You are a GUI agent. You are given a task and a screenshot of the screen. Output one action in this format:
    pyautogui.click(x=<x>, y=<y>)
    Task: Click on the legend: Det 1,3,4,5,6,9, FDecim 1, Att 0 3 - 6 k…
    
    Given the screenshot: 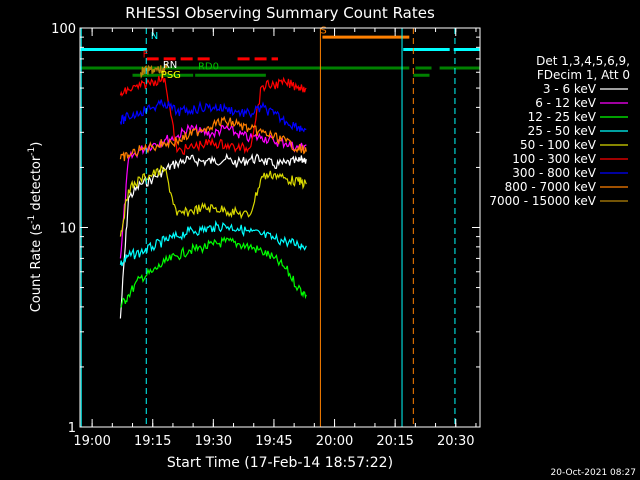 What is the action you would take?
    pyautogui.click(x=559, y=131)
    